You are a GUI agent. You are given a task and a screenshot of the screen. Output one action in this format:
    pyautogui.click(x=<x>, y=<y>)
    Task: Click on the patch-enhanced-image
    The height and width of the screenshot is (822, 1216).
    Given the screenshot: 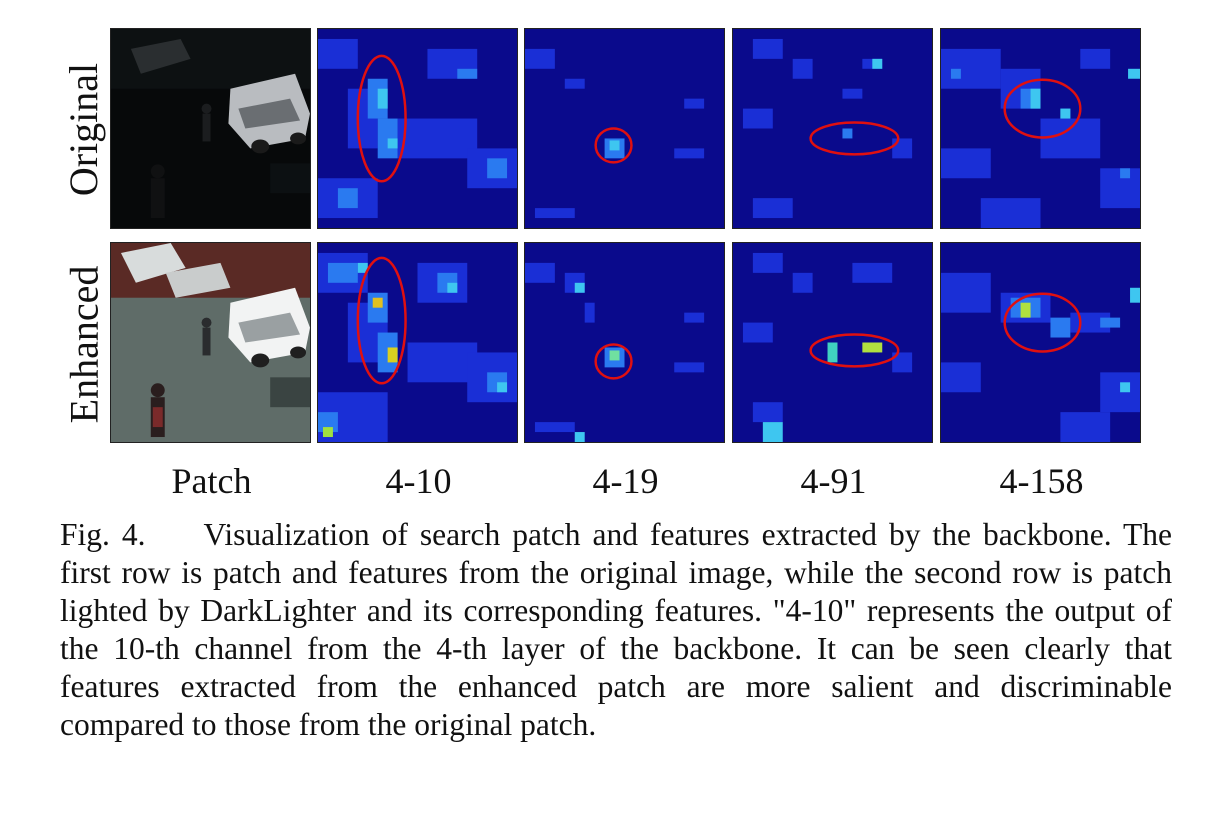 What is the action you would take?
    pyautogui.click(x=210, y=342)
    